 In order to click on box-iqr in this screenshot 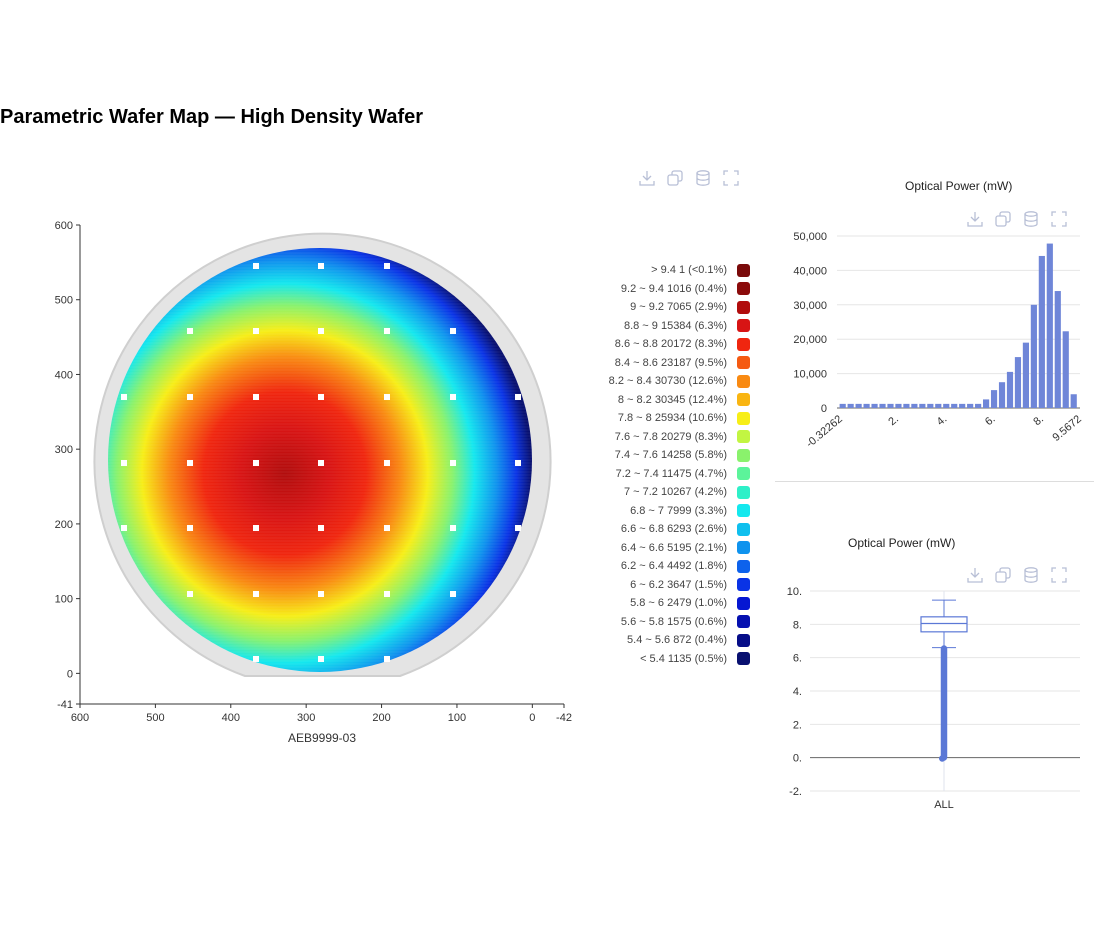, I will do `click(944, 624)`.